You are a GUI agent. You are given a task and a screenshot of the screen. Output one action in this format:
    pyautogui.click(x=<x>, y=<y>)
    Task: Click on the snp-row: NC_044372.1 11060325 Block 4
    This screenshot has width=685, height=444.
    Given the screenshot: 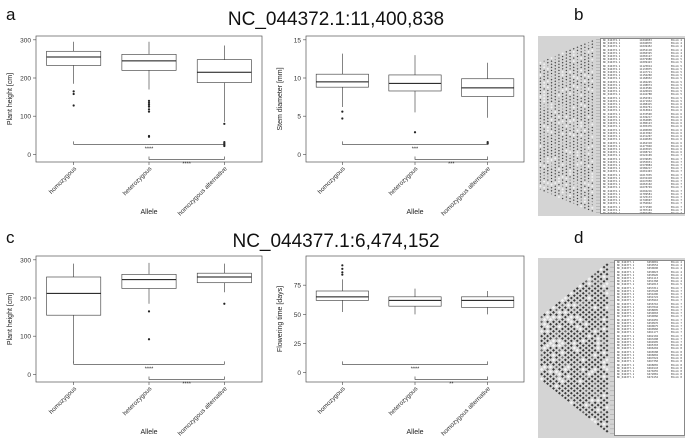 What is the action you would take?
    pyautogui.click(x=642, y=53)
    